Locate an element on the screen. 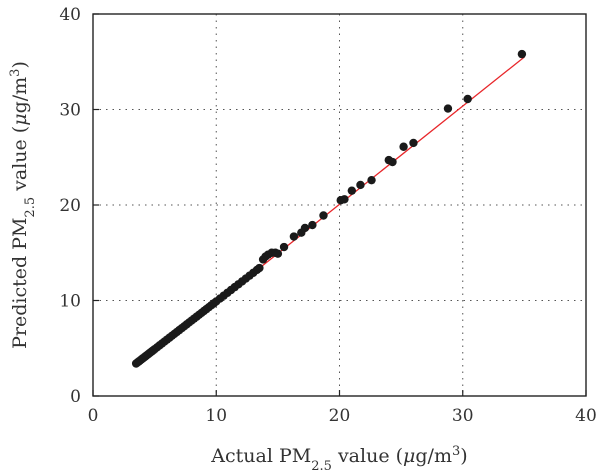  x-tick-label: 0 is located at coordinates (93, 416).